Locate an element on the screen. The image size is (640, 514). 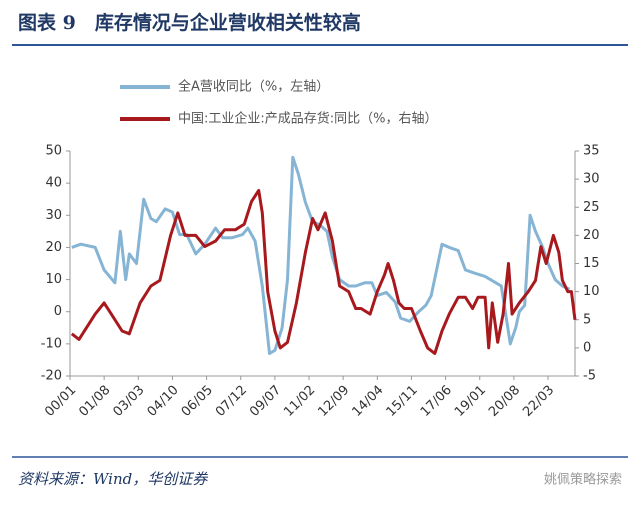
x-tick-label: 00/01 is located at coordinates (60, 401).